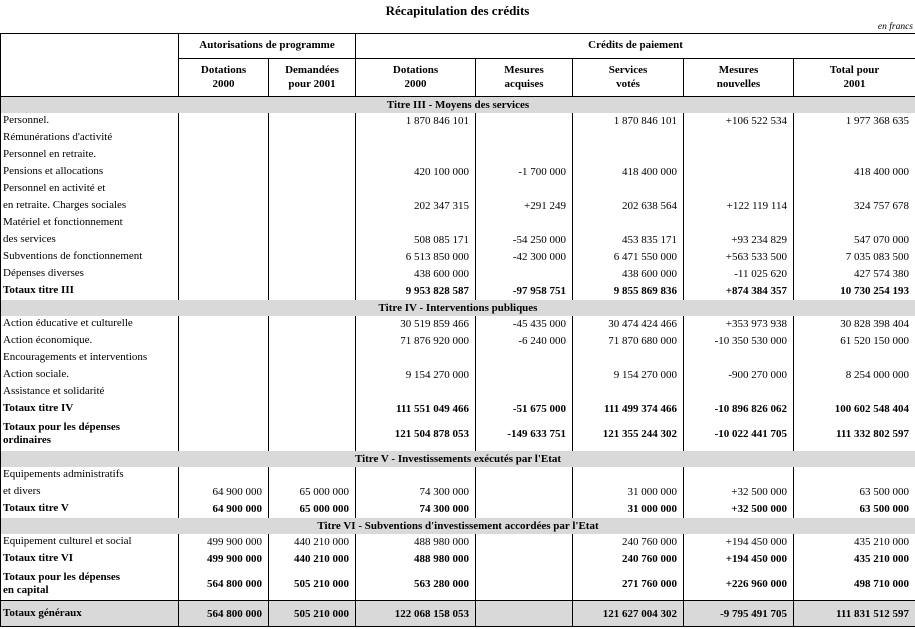 The image size is (915, 629). I want to click on amount-cell: 9 154 270 000, so click(415, 375).